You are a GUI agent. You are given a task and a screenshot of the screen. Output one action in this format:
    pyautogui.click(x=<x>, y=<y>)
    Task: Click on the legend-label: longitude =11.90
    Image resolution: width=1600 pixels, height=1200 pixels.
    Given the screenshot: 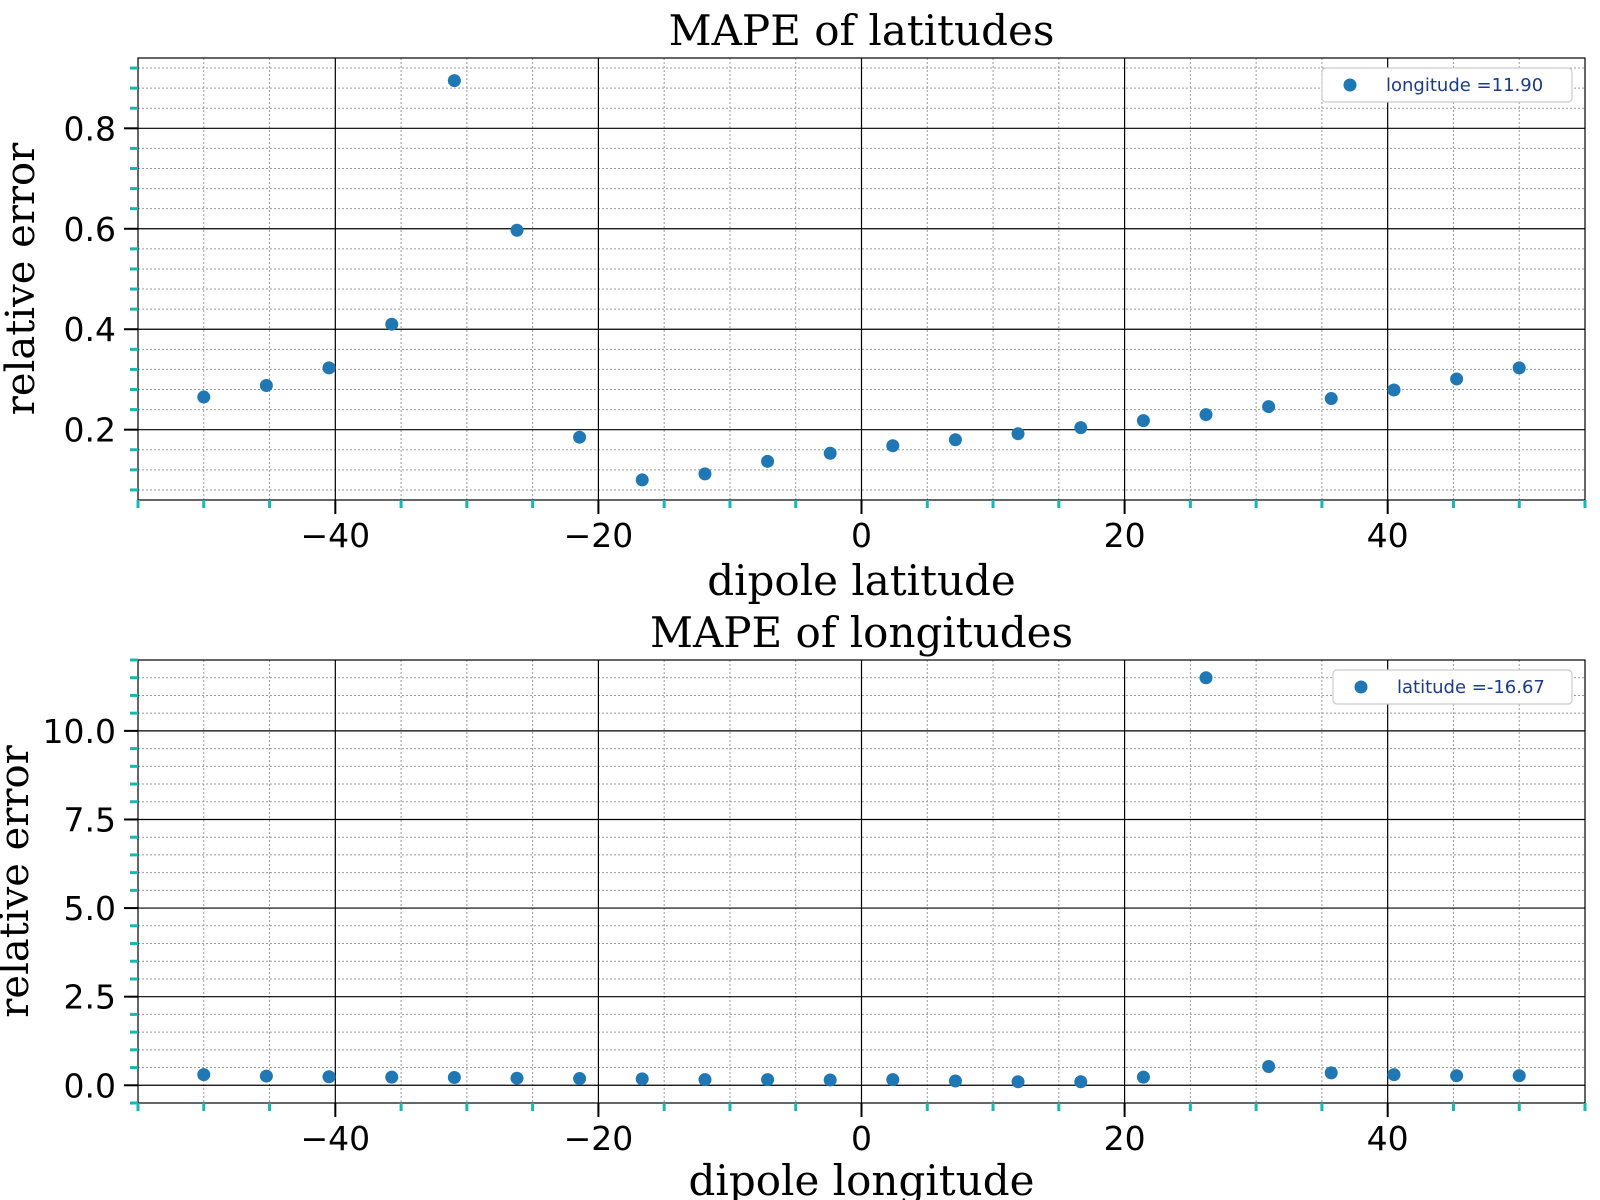 What is the action you would take?
    pyautogui.click(x=1464, y=85)
    